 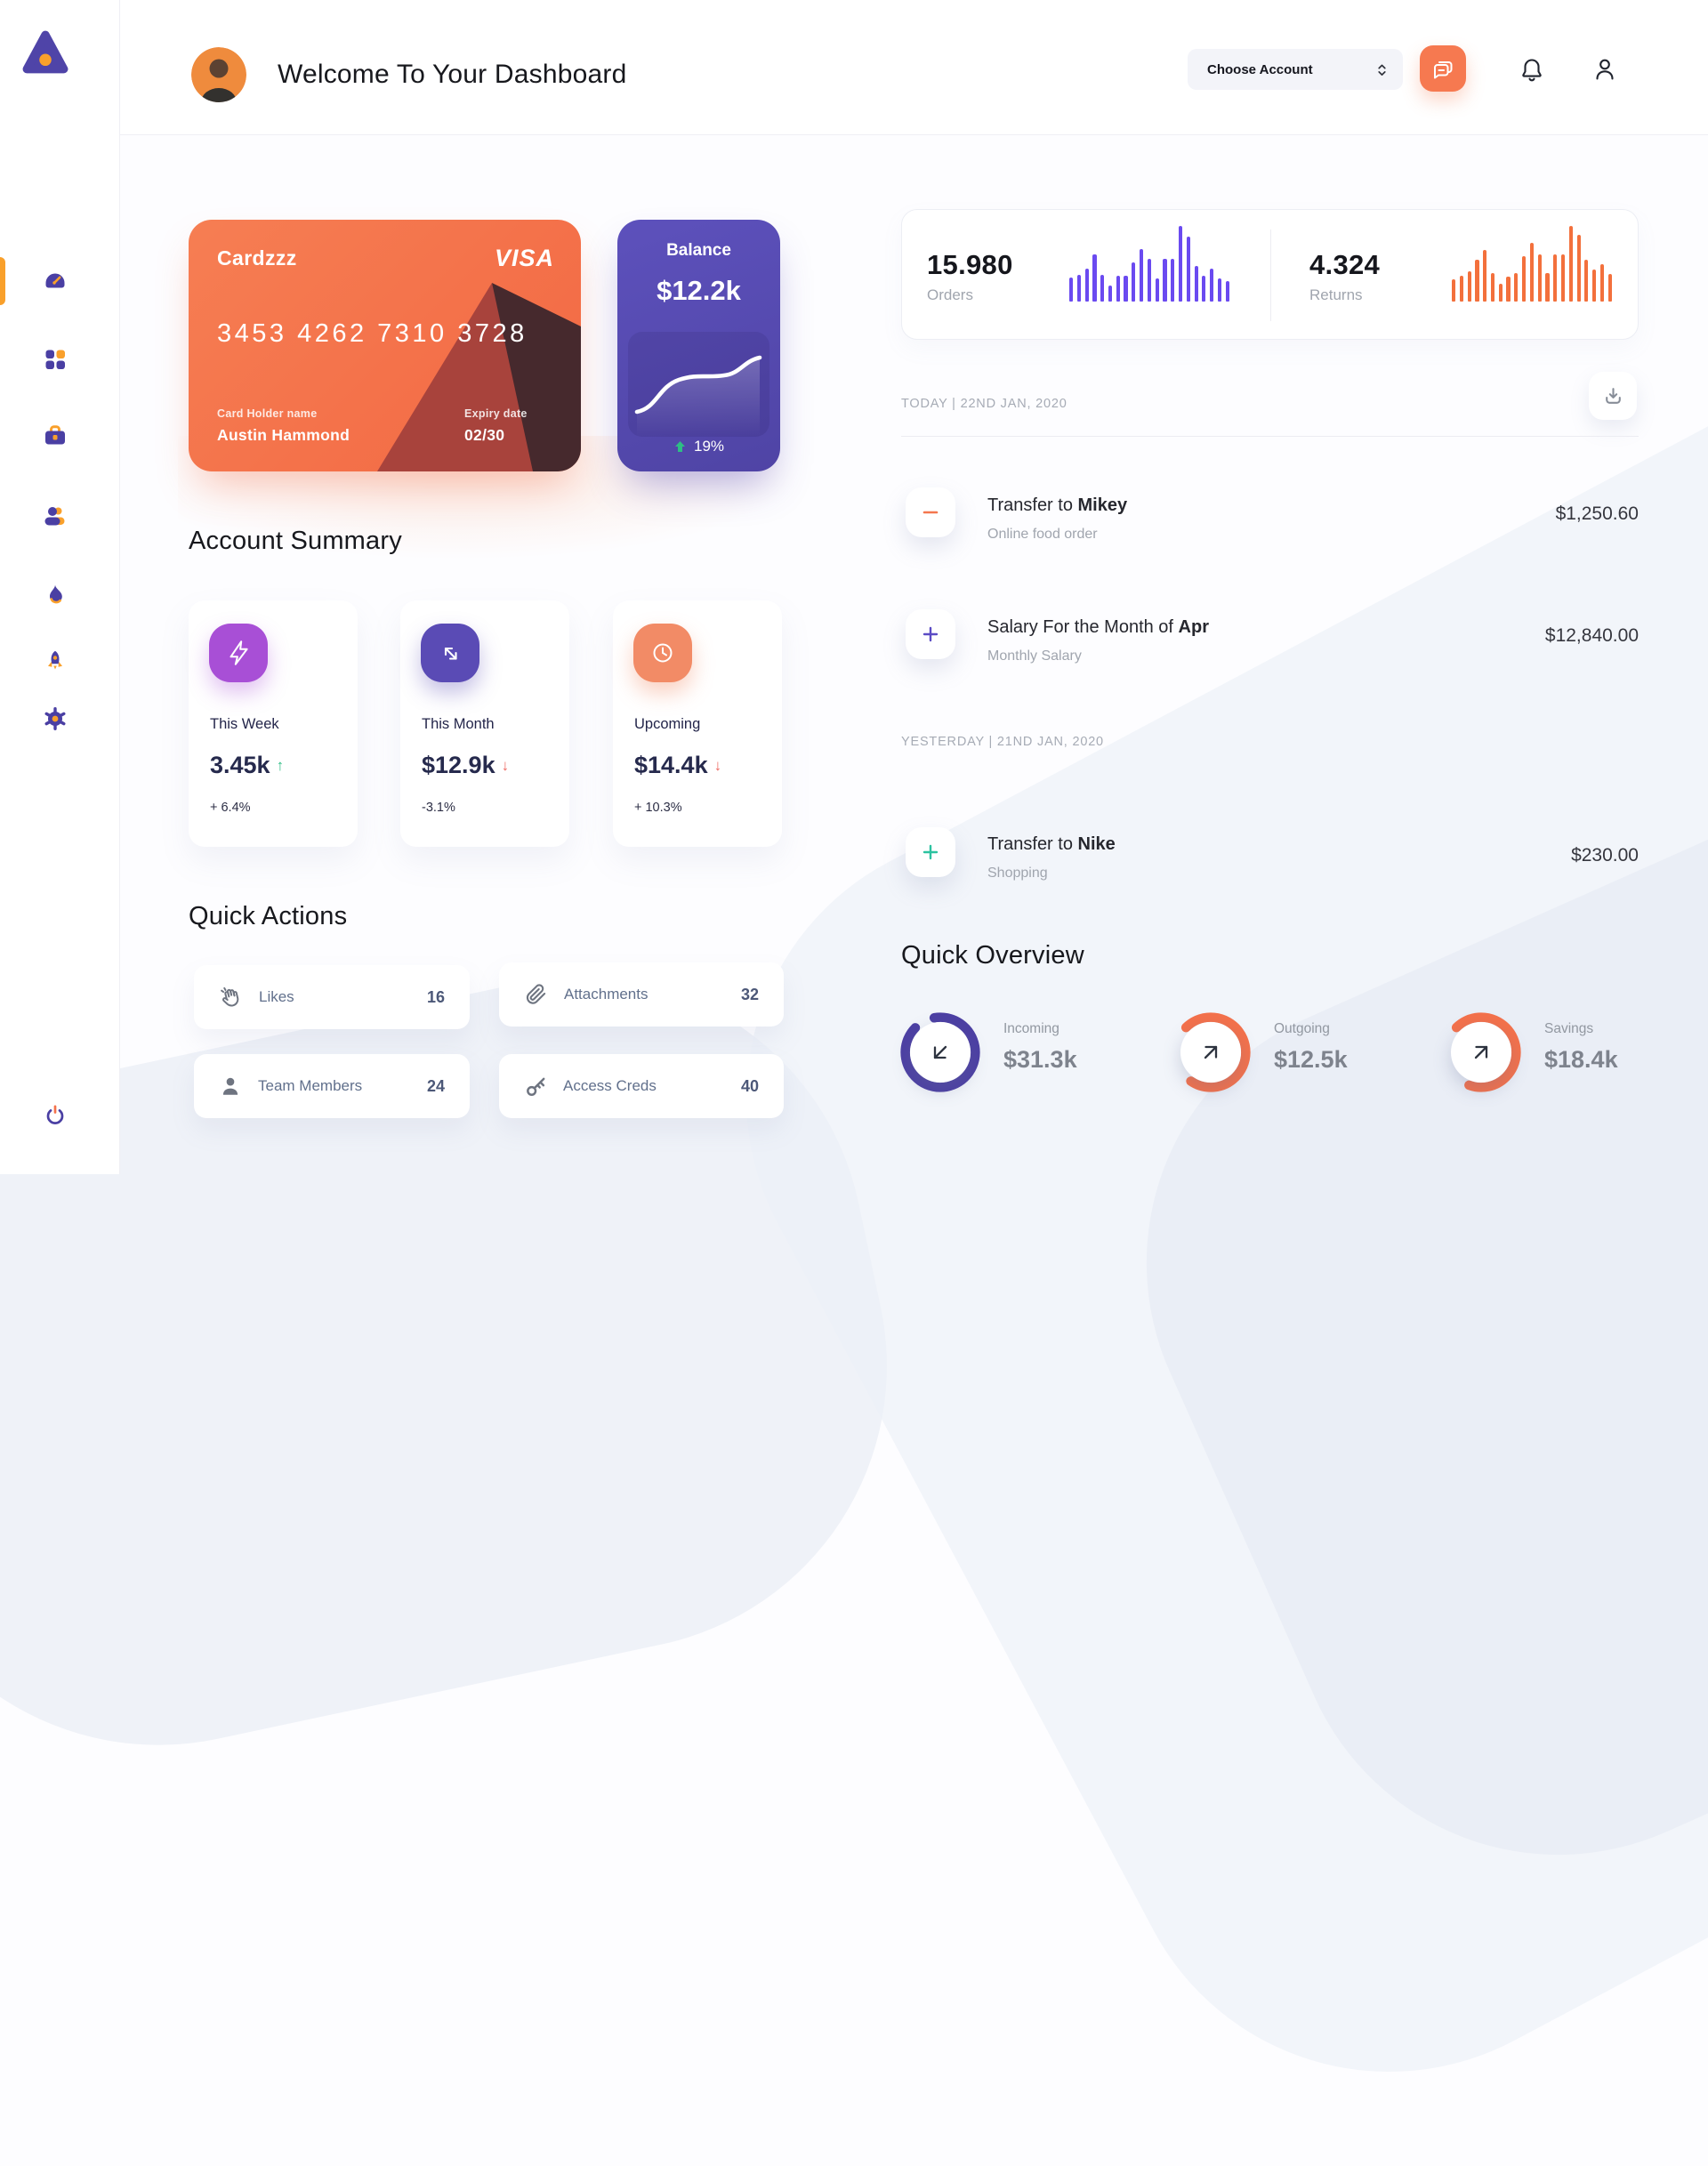 I want to click on arrow-down-left-icon, so click(x=940, y=1052).